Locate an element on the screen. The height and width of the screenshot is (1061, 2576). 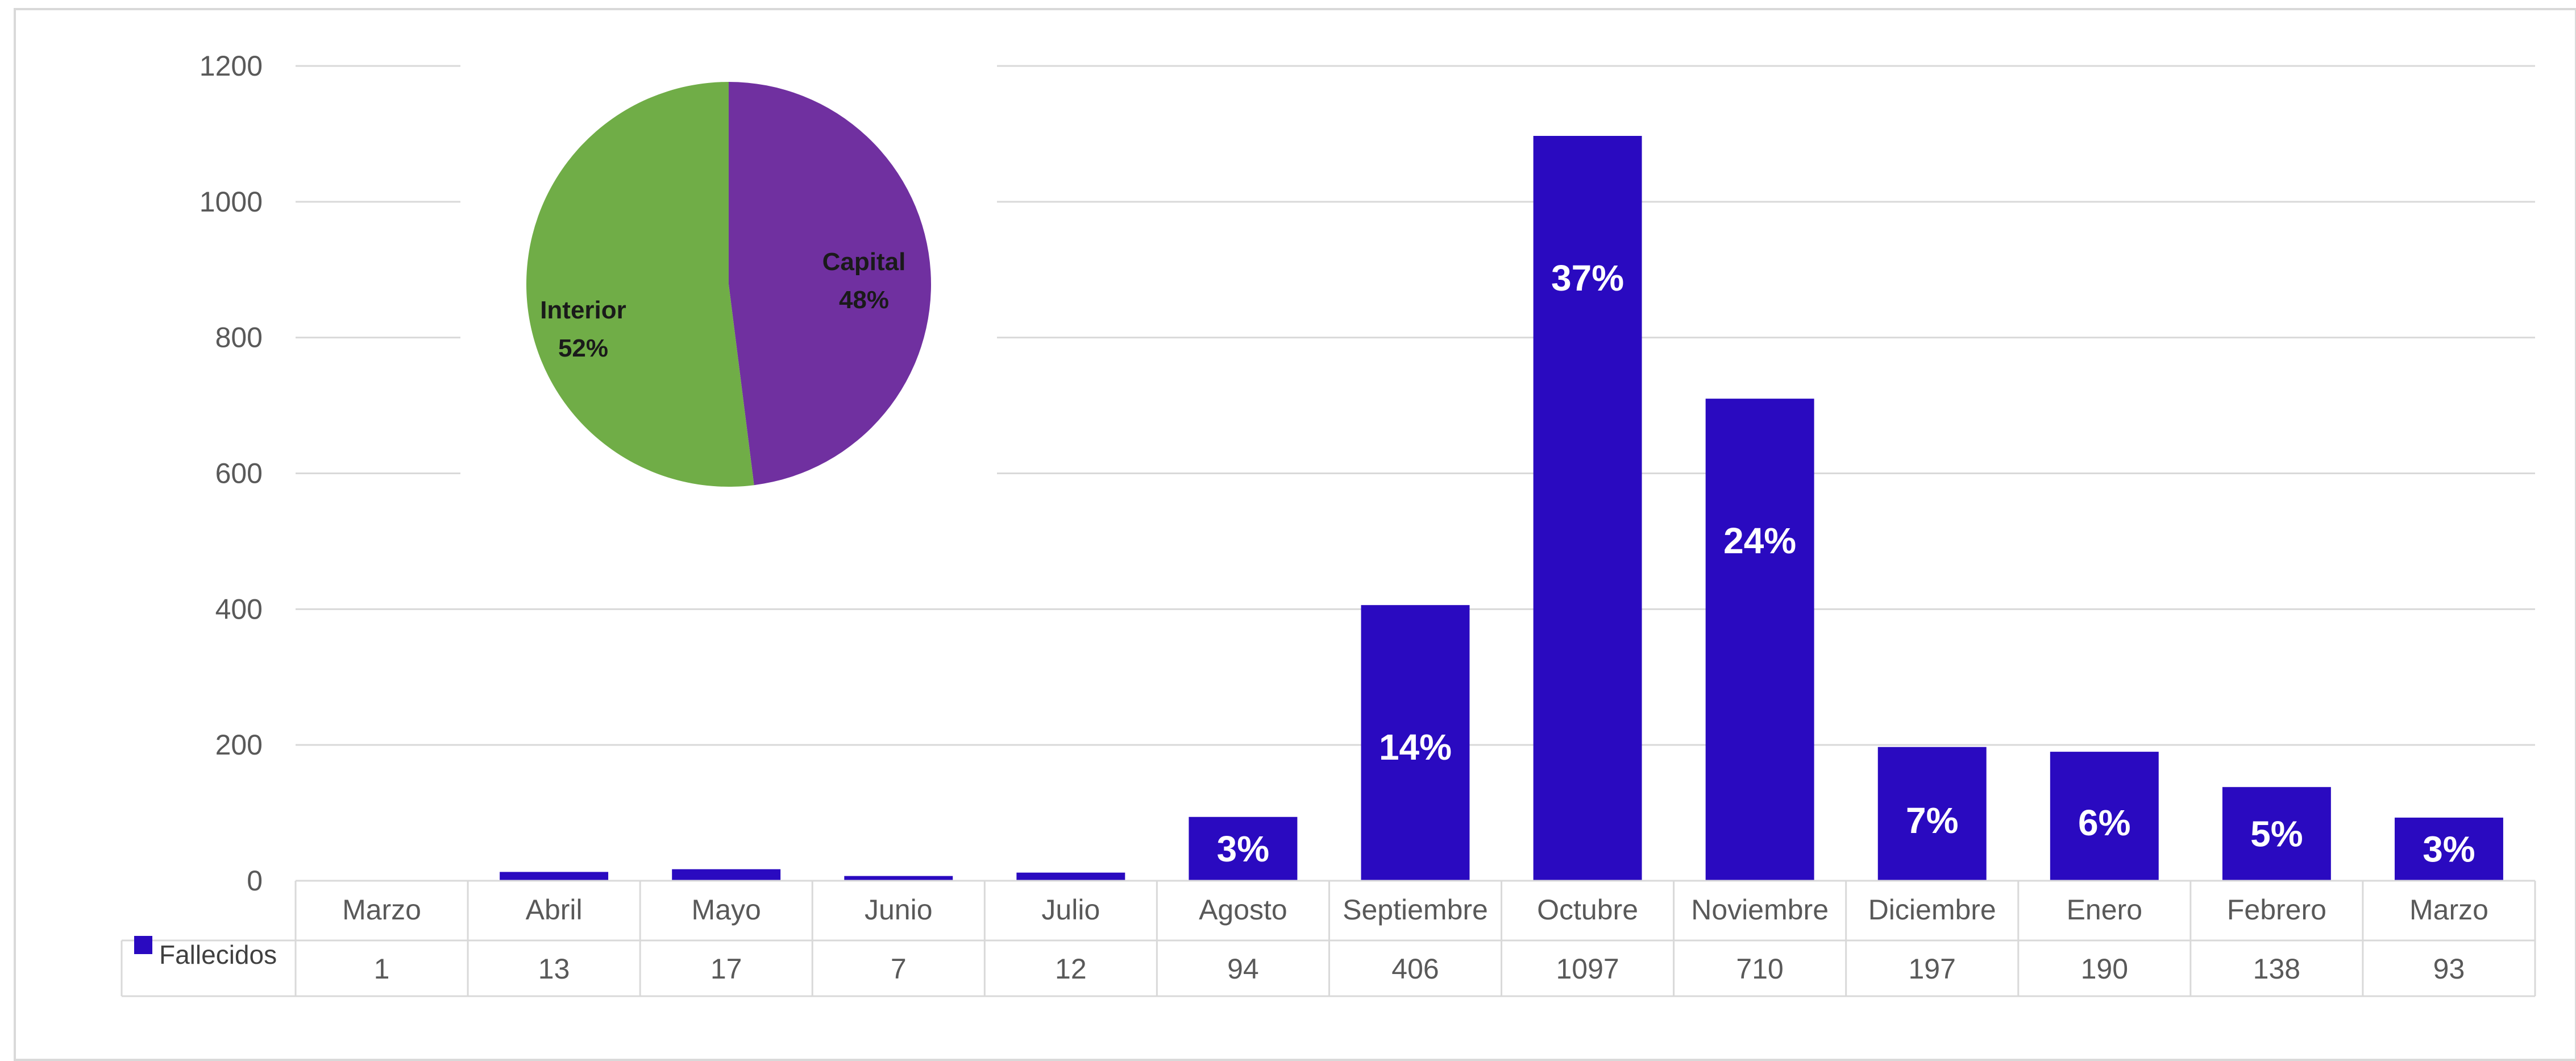
y-axis-ticks: 0 200 400 600 800 1000 1200 is located at coordinates (231, 474).